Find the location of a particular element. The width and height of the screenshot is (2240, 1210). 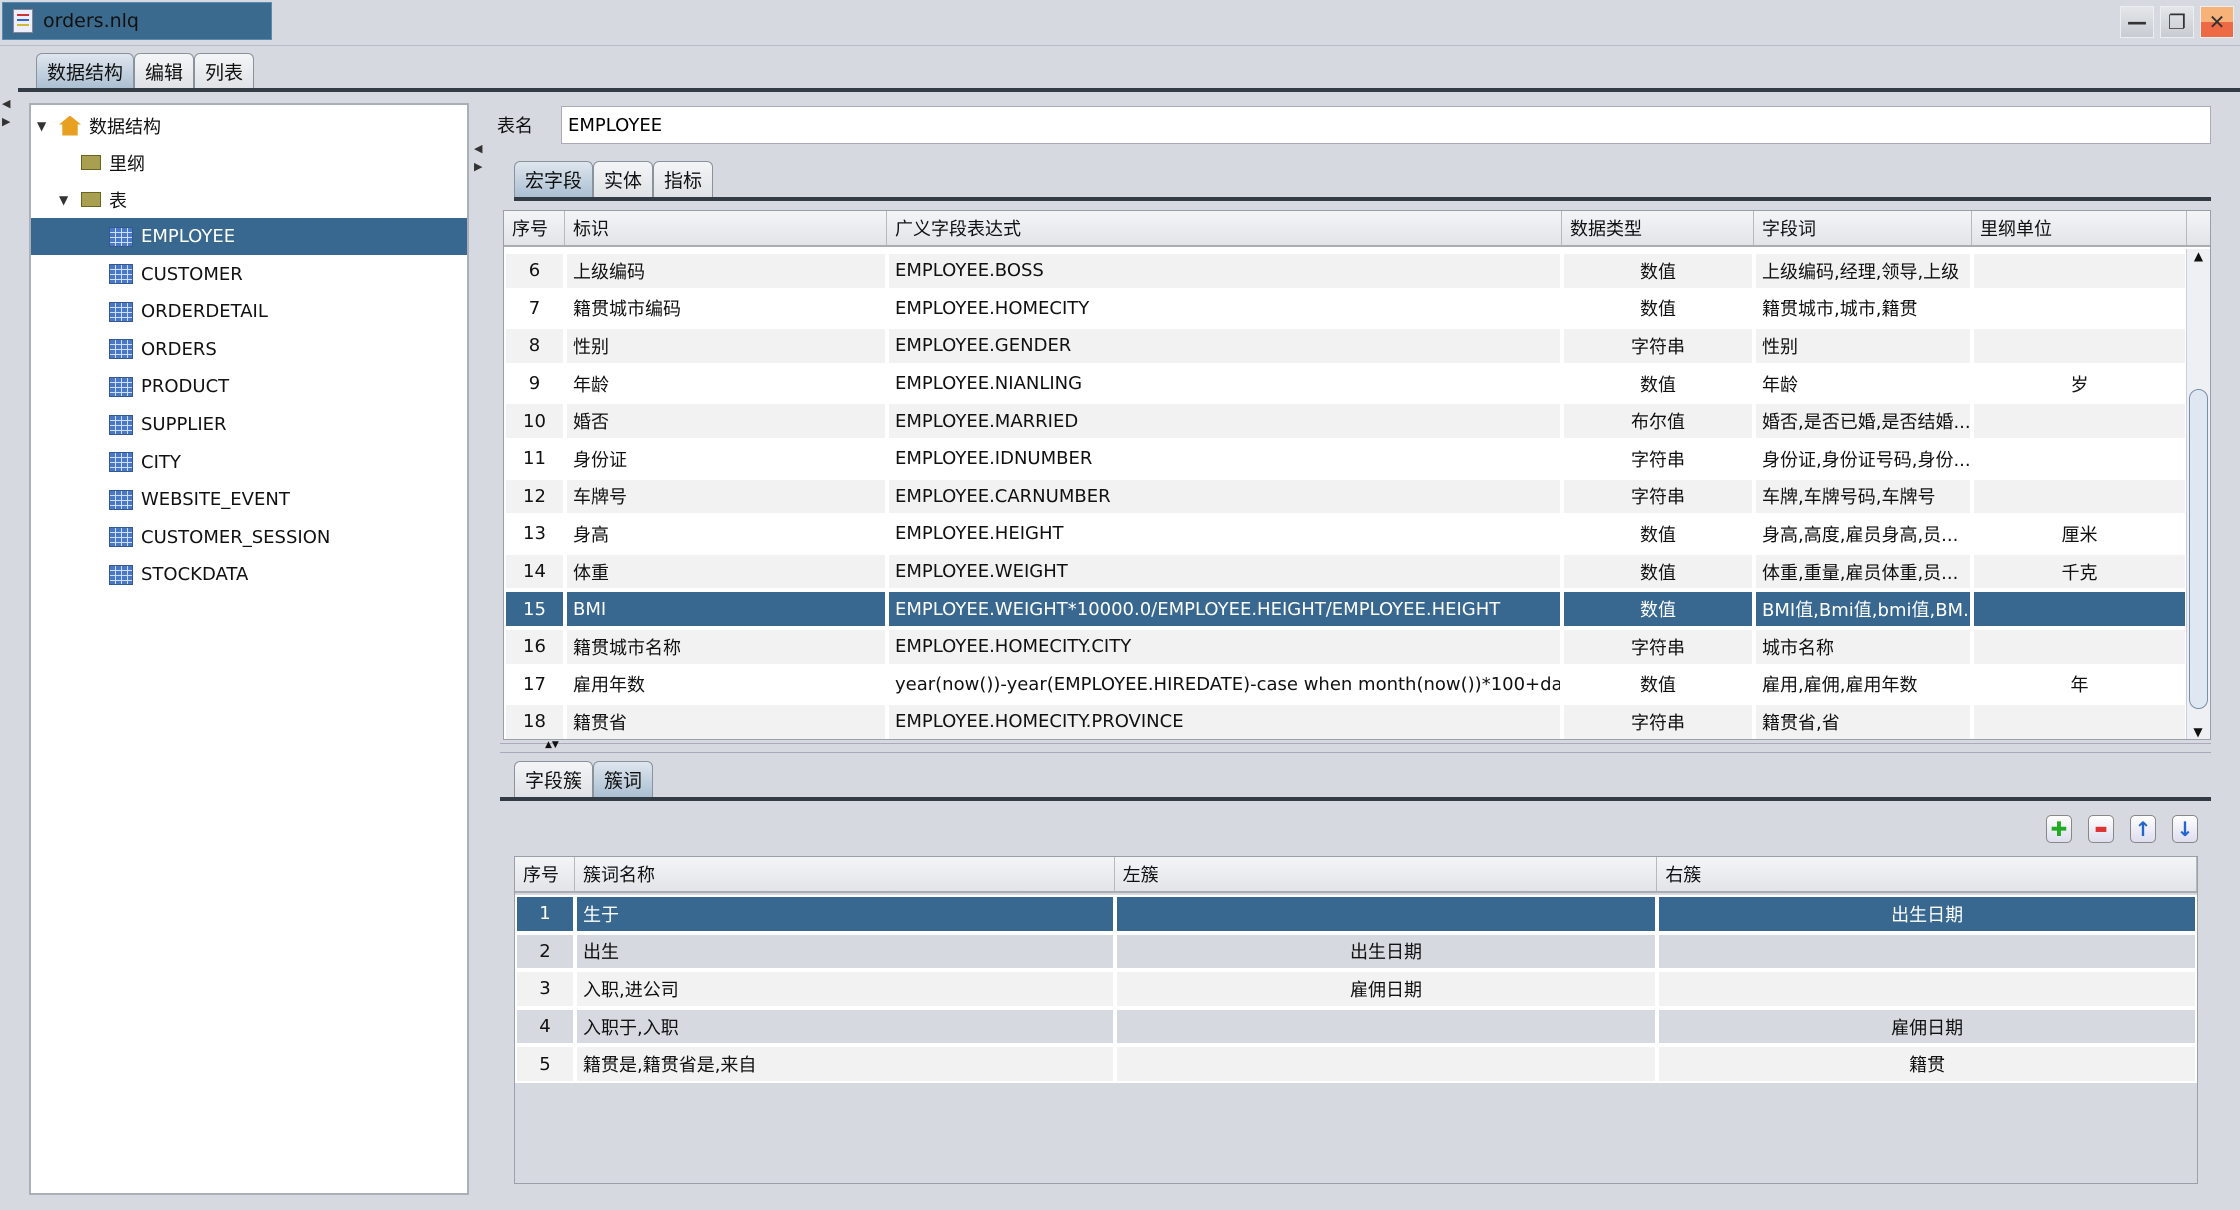

table-cell: 上级编码,经理,领导,上级 is located at coordinates (1863, 271).